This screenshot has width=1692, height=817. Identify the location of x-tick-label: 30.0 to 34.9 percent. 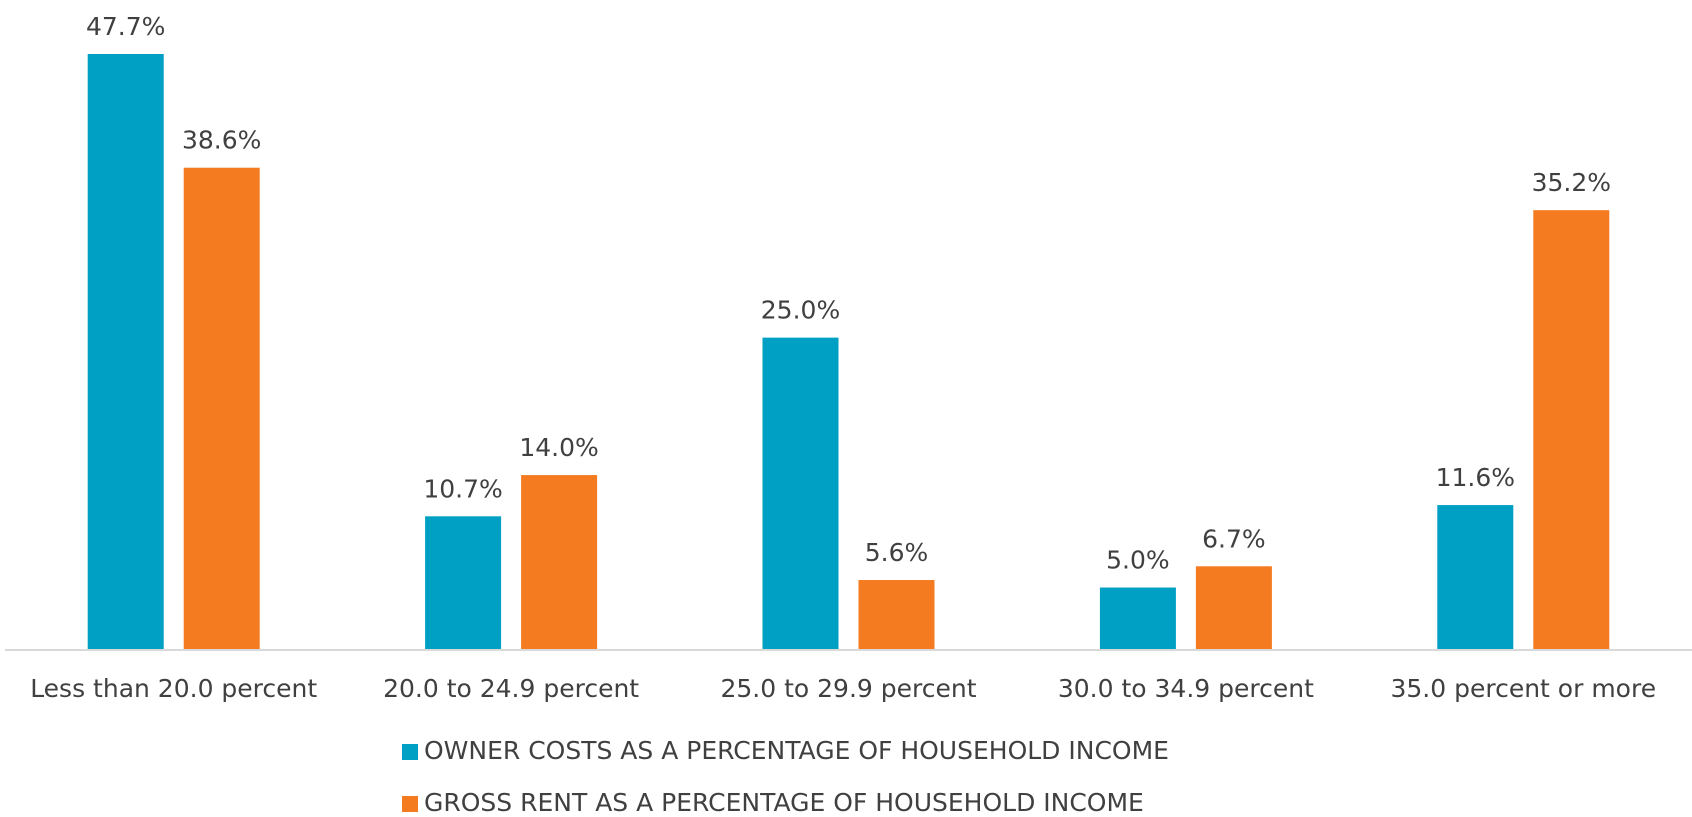
(1186, 688).